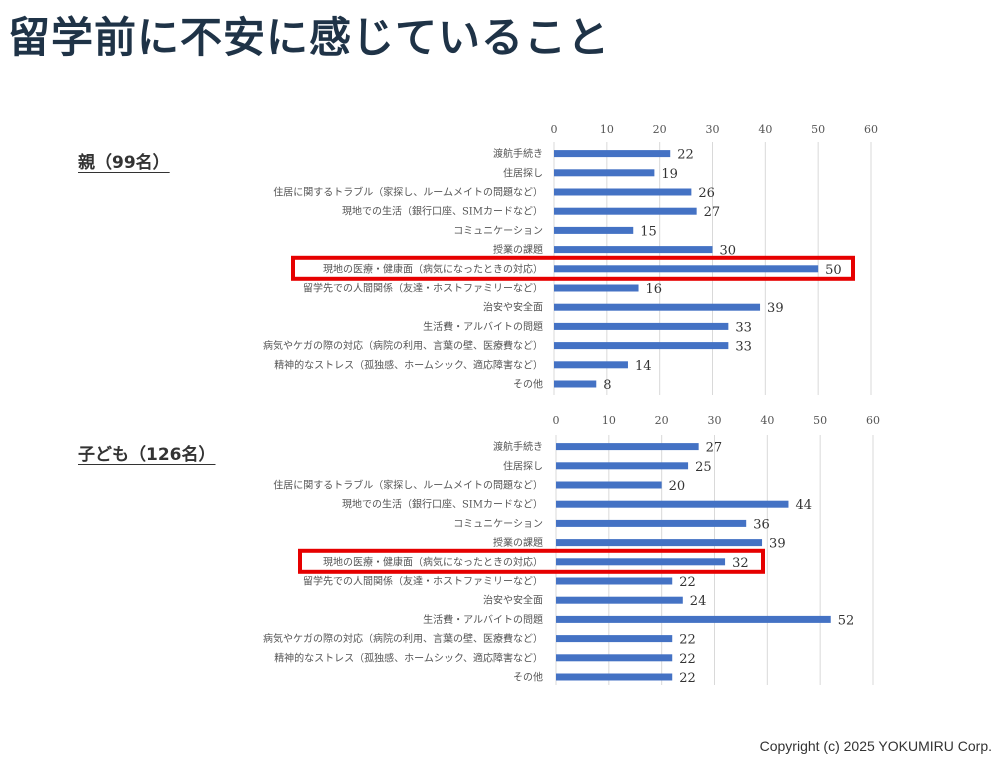  Describe the element at coordinates (714, 448) in the screenshot. I see `child-value-label: 27` at that location.